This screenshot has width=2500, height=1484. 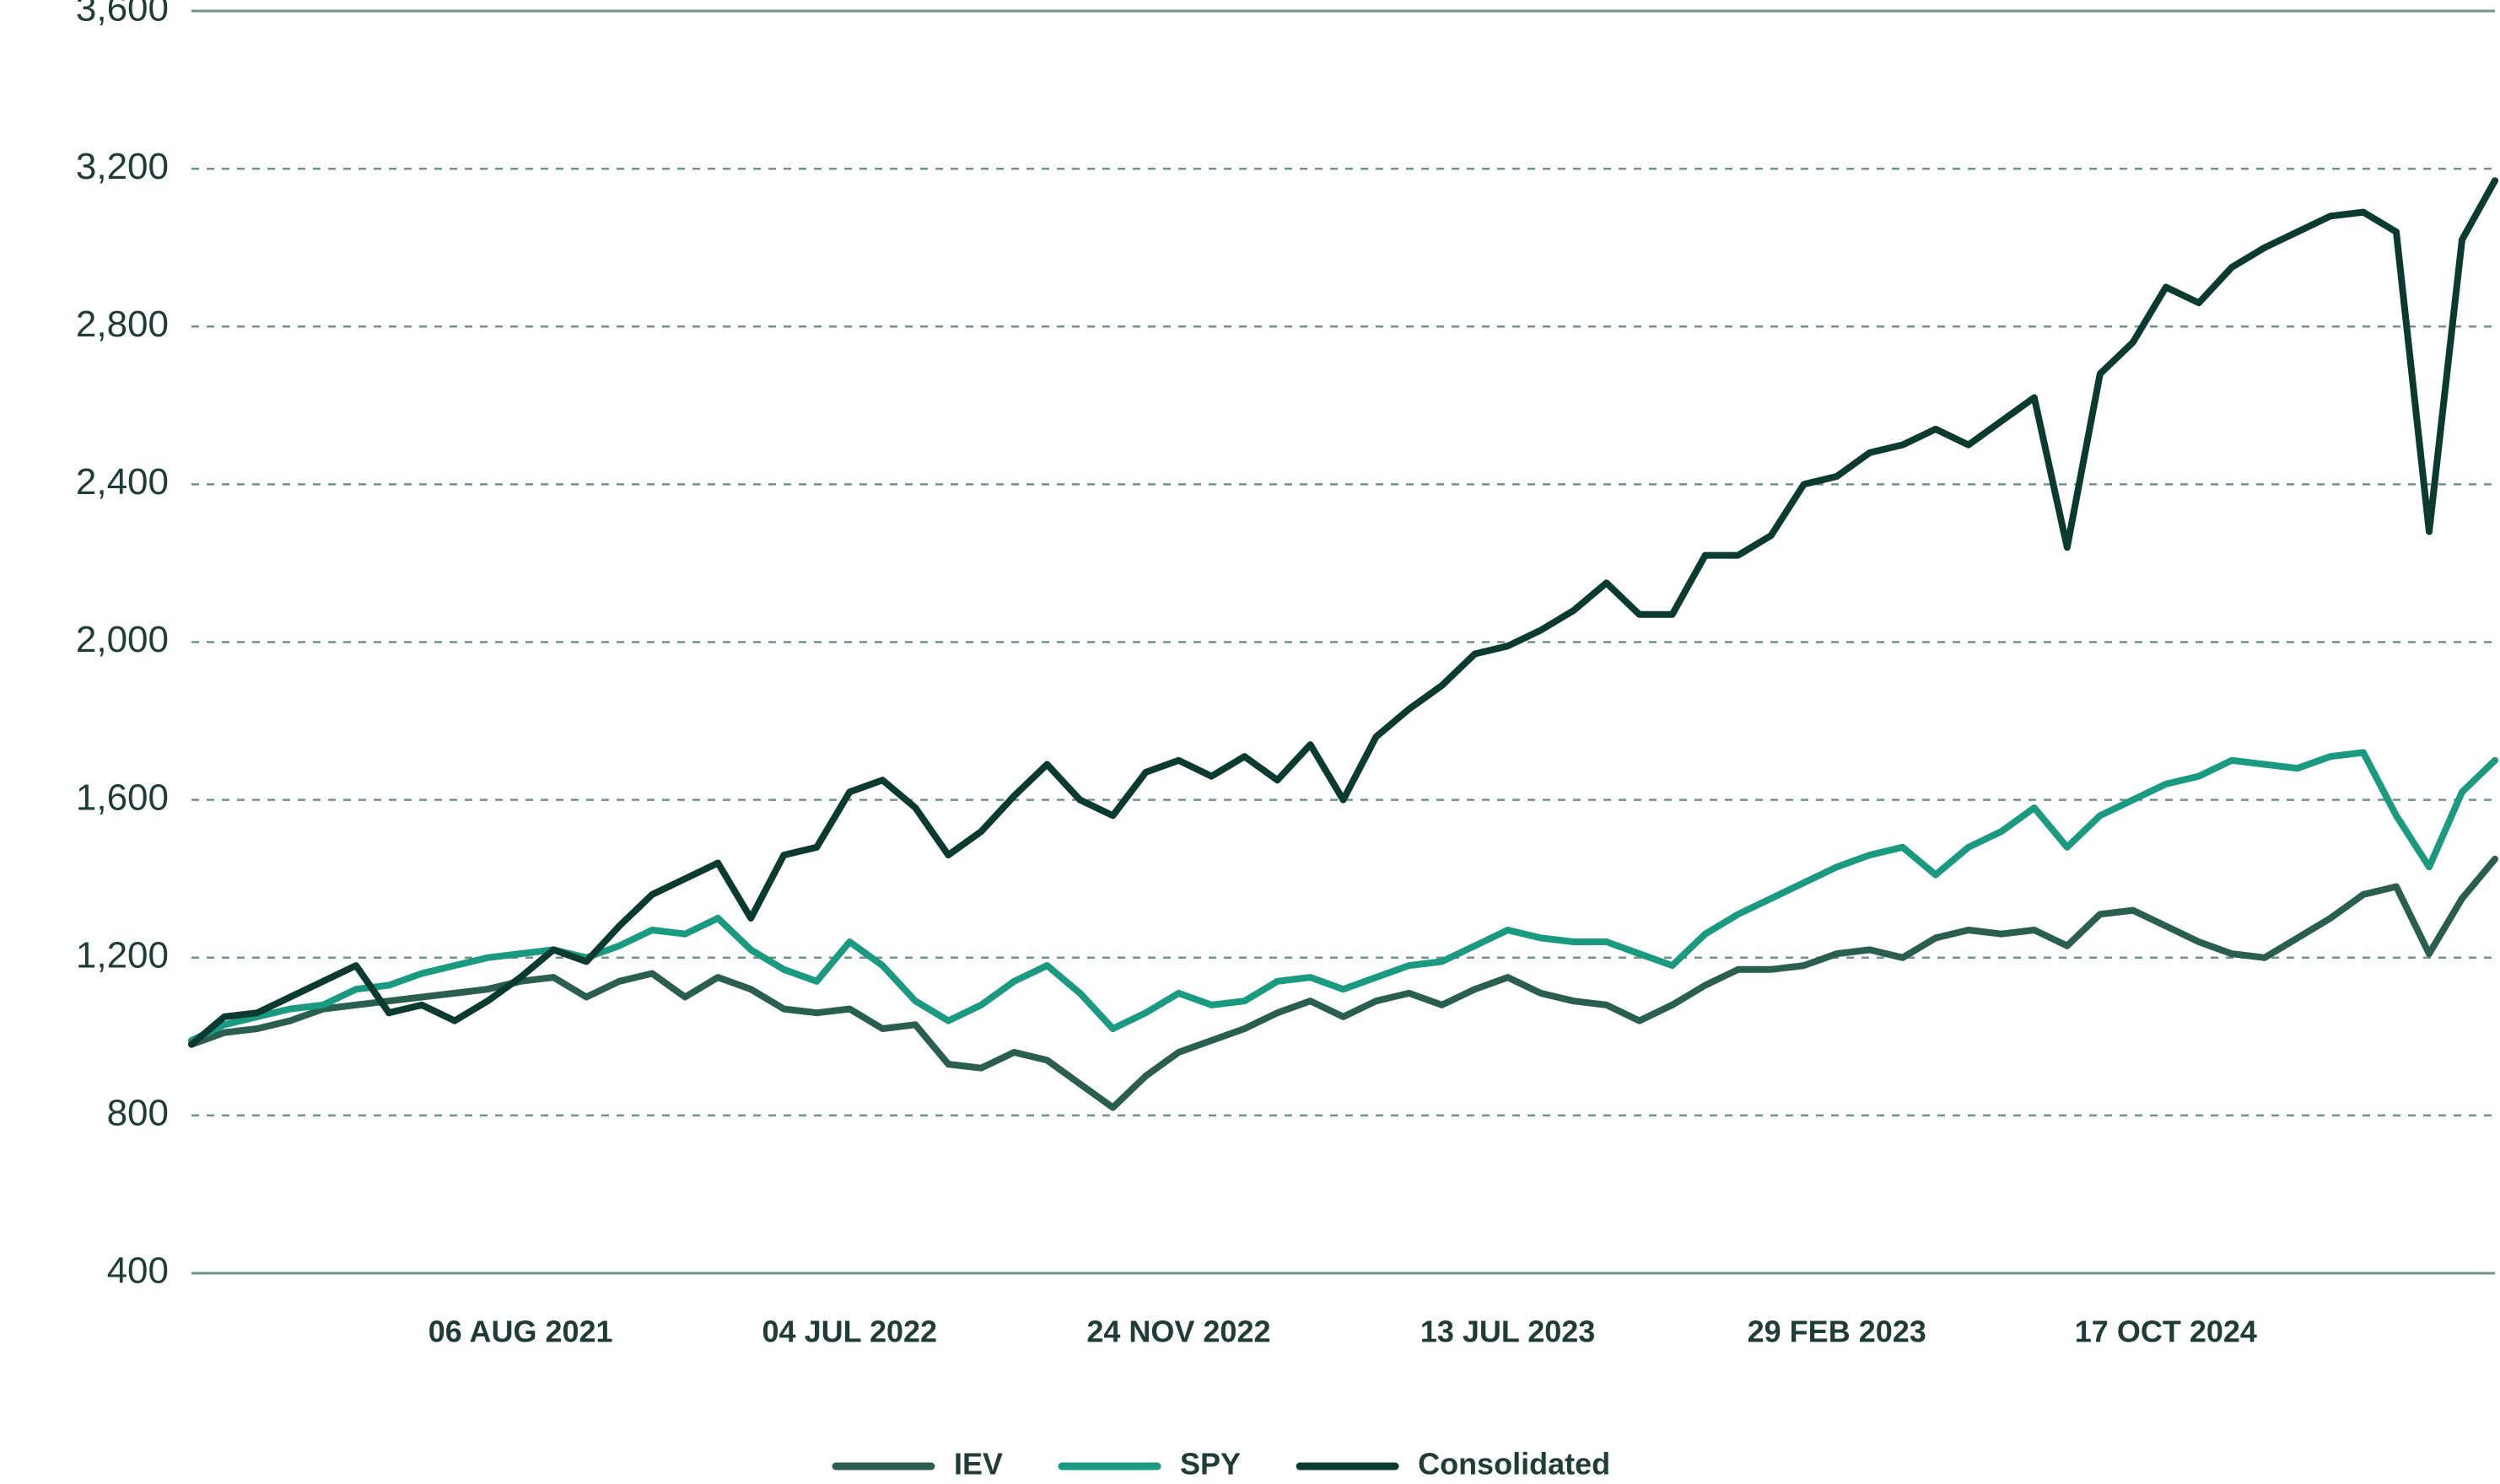 What do you see at coordinates (1514, 1464) in the screenshot?
I see `legend-label: Consolidated` at bounding box center [1514, 1464].